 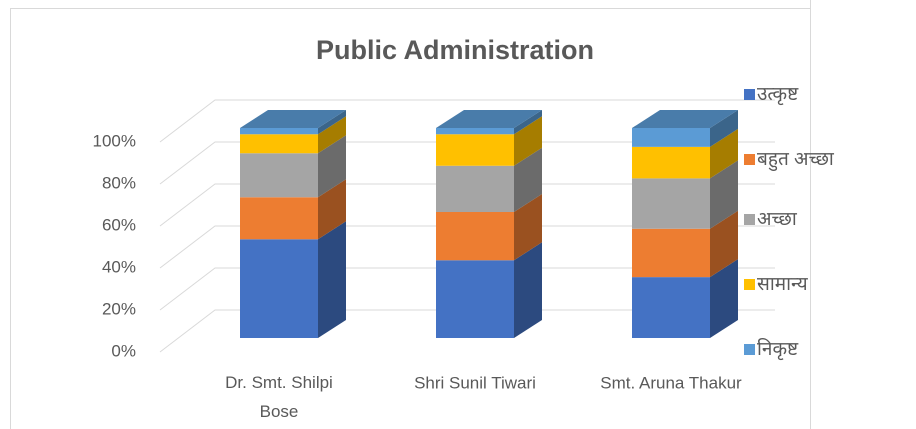 I want to click on x-tick-label: Dr. Smt. Shilpi Bose, so click(x=279, y=397).